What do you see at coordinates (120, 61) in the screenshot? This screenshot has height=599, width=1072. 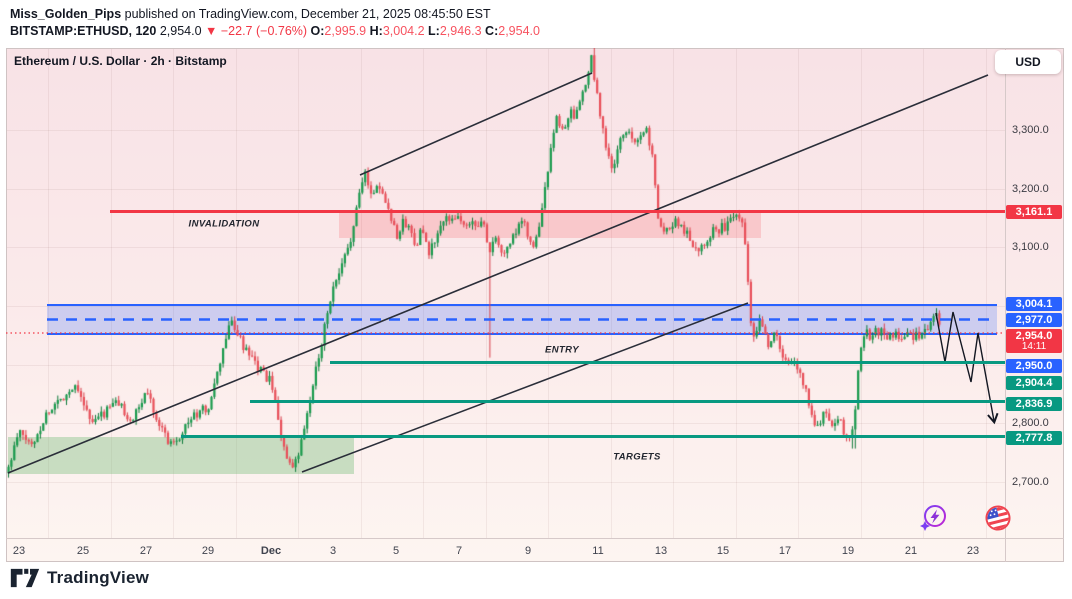 I see `chart-legend-title: Ethereum / U.S. Dollar · 2h · Bitstamp` at bounding box center [120, 61].